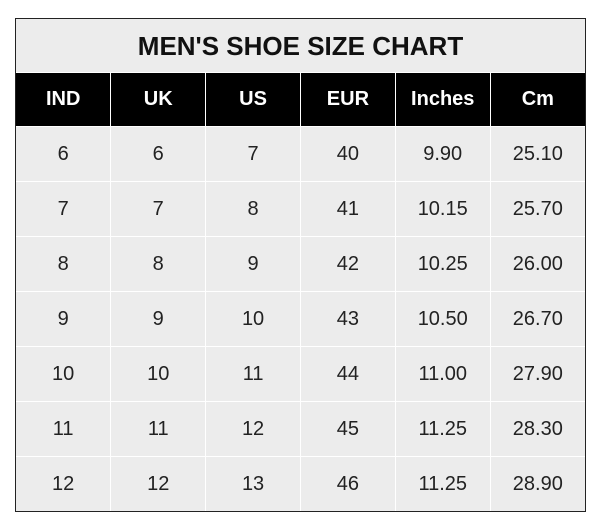 The image size is (605, 521). What do you see at coordinates (347, 319) in the screenshot?
I see `table-cell: 43` at bounding box center [347, 319].